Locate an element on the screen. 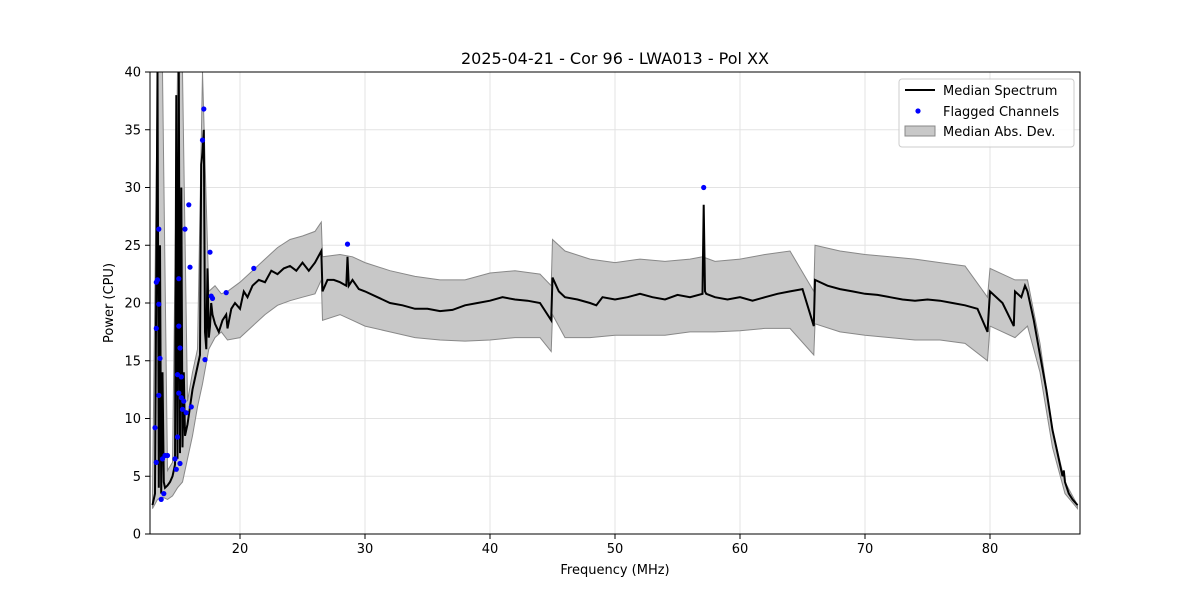 This screenshot has width=1200, height=600. y-tick-label: 10 is located at coordinates (132, 419).